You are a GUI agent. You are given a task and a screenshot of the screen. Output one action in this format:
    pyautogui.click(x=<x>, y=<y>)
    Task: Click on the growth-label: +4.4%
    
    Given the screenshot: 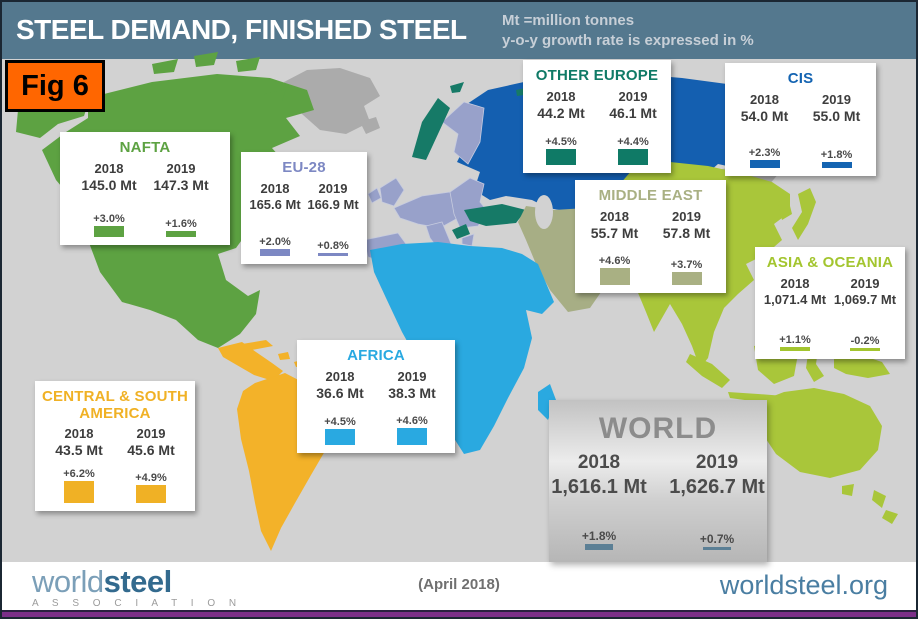 What is the action you would take?
    pyautogui.click(x=633, y=142)
    